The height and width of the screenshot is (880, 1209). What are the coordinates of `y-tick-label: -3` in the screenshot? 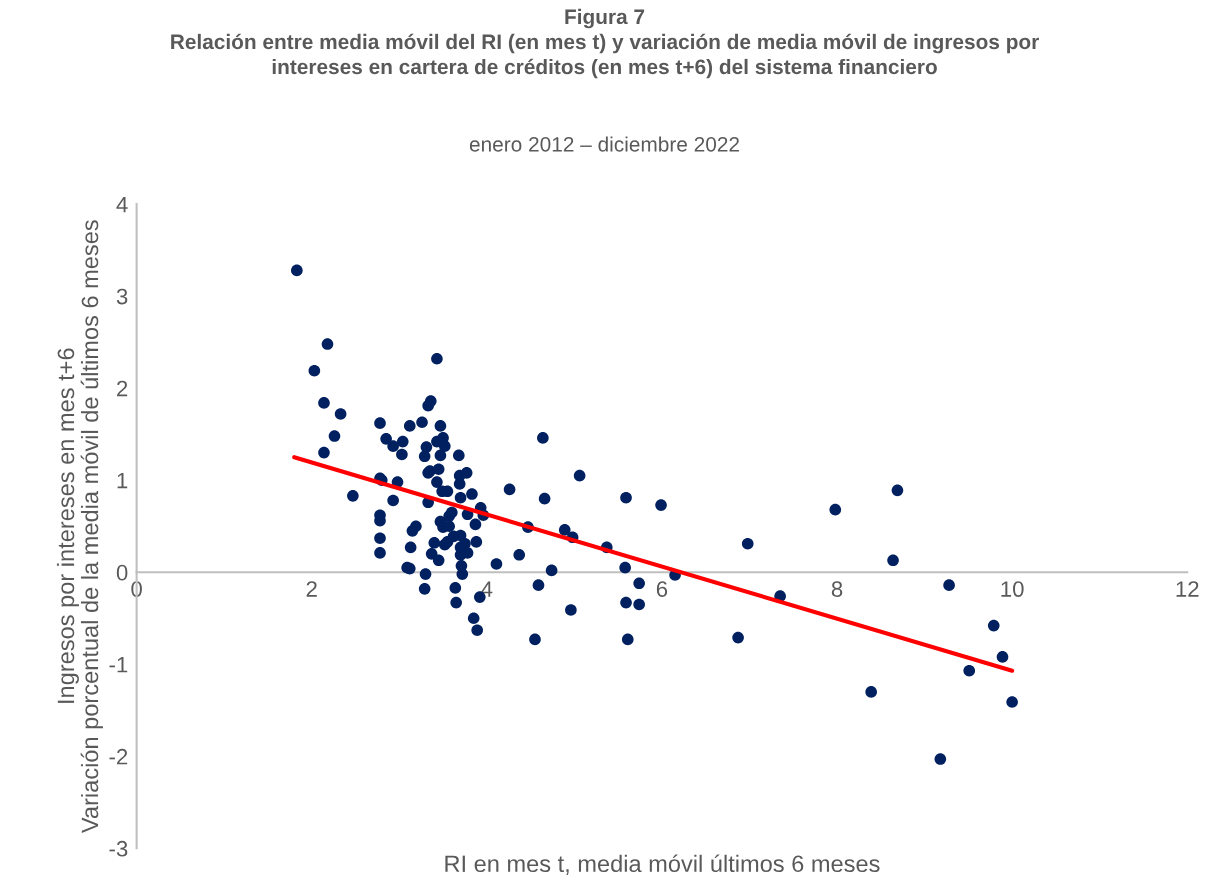 It's located at (118, 848).